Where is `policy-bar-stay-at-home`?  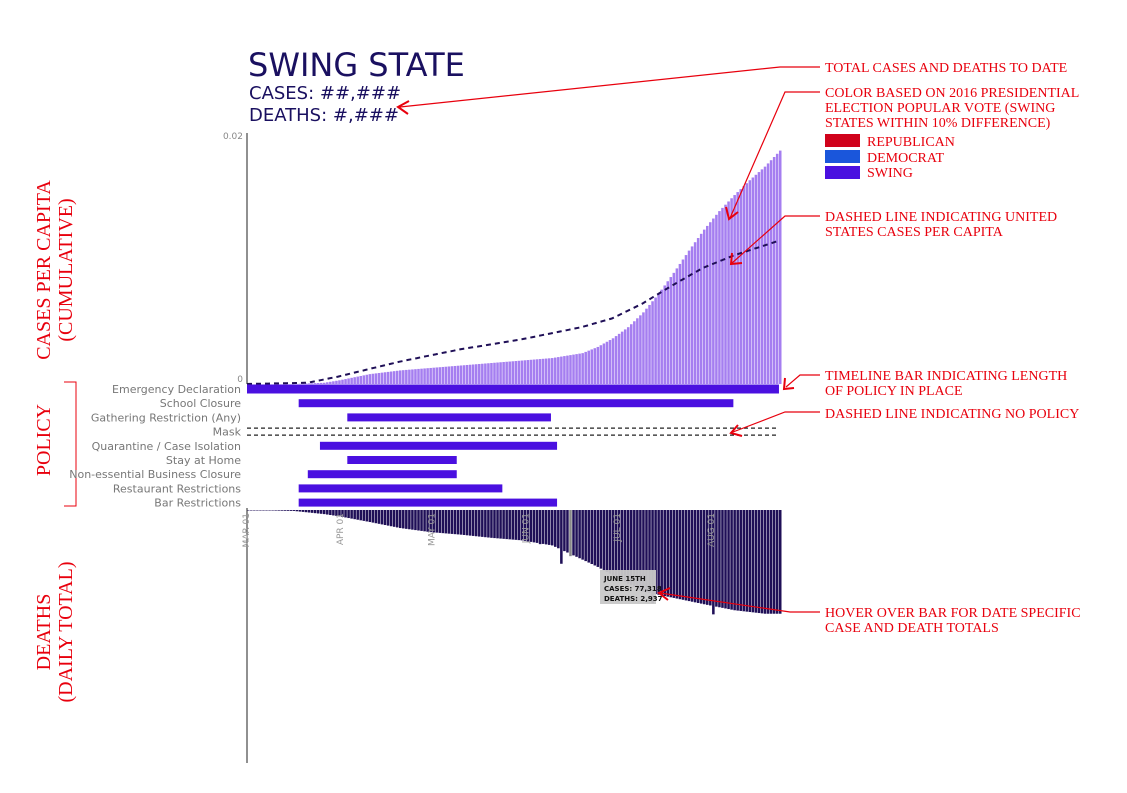
policy-bar-stay-at-home is located at coordinates (402, 460).